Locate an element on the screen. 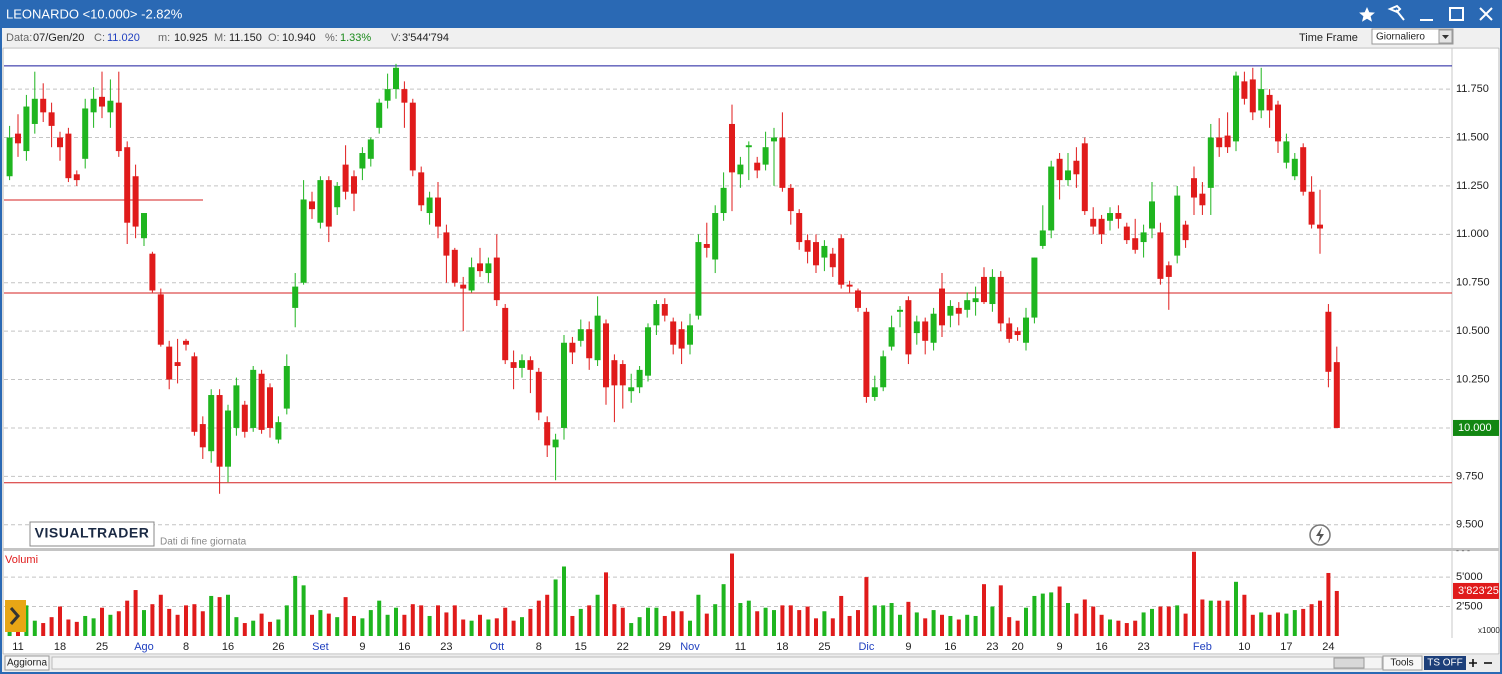 This screenshot has width=1502, height=674. time-frame-select is located at coordinates (1412, 36).